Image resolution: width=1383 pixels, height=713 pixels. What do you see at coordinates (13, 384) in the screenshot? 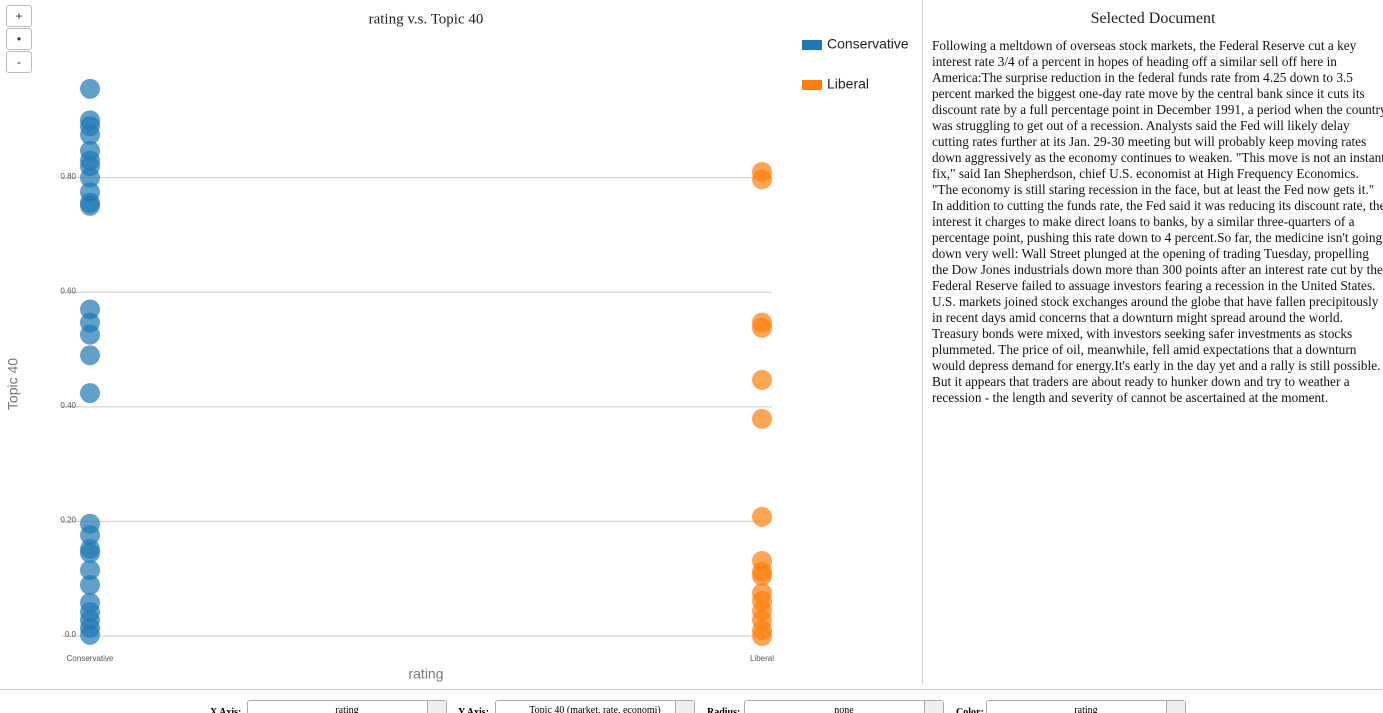
I see `y-axis-label: Topic 40` at bounding box center [13, 384].